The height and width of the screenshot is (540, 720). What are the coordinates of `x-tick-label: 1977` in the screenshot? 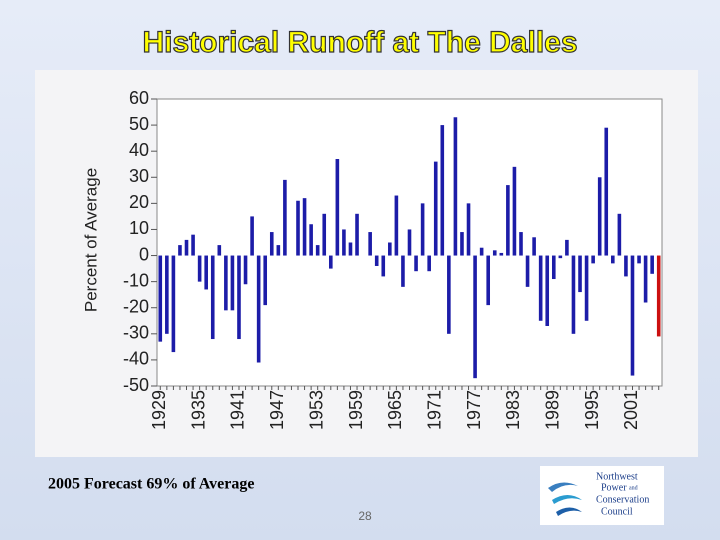 It's located at (474, 410).